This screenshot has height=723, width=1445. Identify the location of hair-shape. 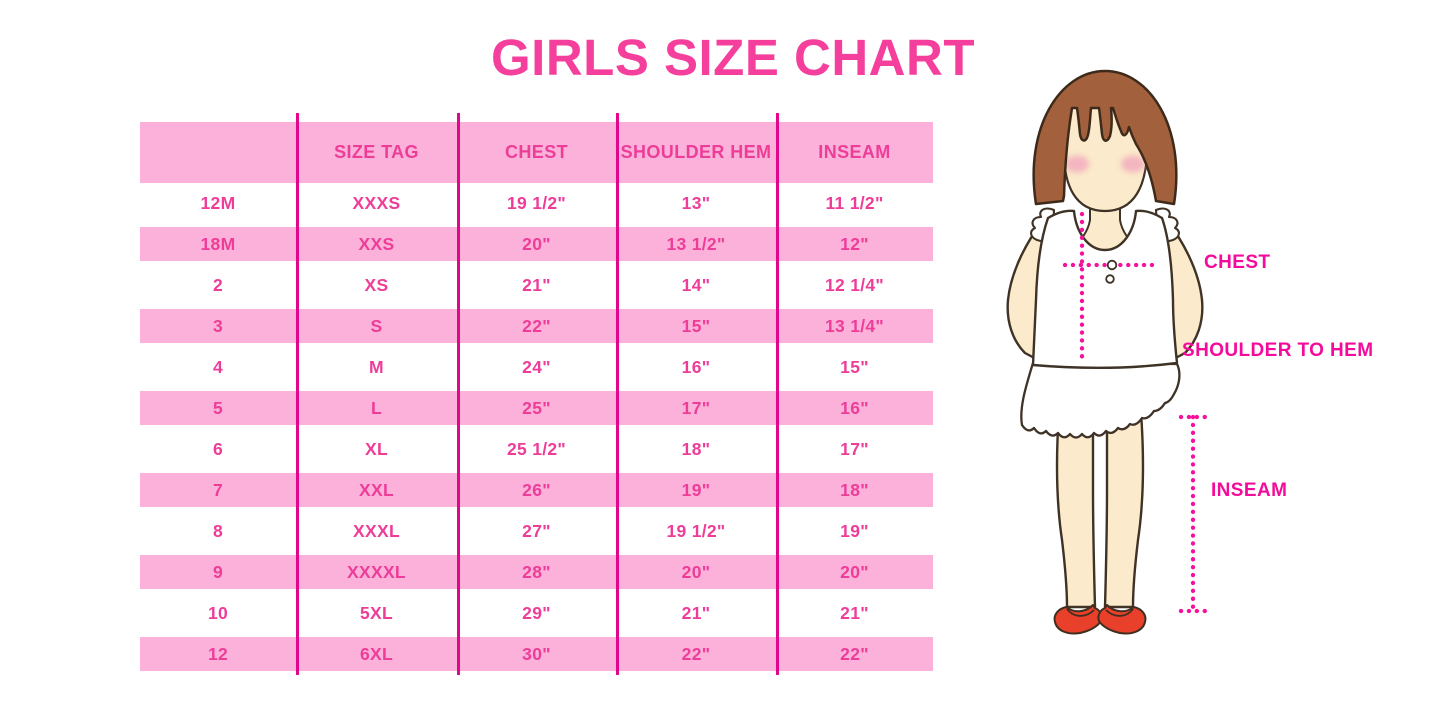
(1105, 137).